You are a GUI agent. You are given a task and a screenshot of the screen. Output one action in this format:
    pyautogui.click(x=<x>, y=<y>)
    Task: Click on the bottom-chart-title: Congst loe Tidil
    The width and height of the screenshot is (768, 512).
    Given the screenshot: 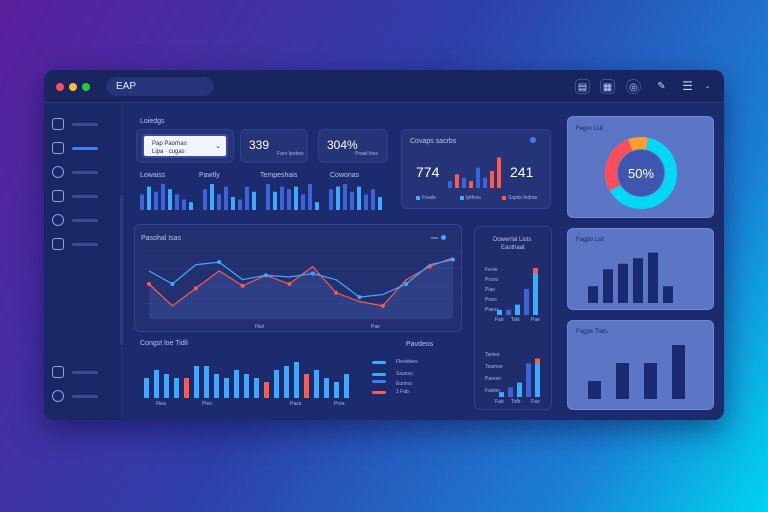 What is the action you would take?
    pyautogui.click(x=164, y=343)
    